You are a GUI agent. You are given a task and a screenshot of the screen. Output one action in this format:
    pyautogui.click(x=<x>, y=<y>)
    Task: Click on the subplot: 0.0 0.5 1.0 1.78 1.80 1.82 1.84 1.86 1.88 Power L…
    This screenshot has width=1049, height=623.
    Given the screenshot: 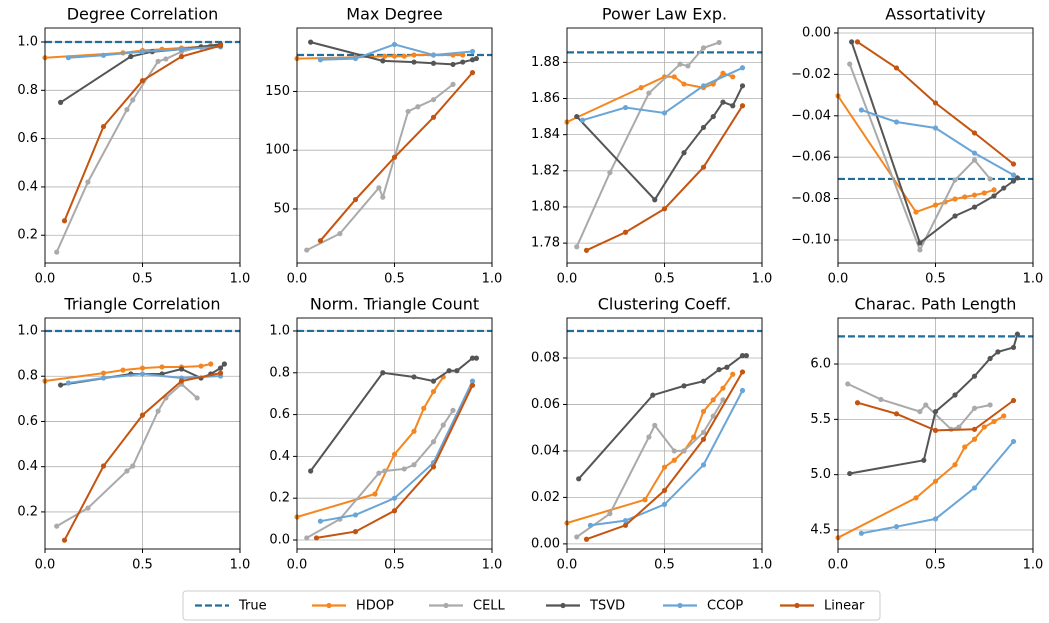 What is the action you would take?
    pyautogui.click(x=651, y=146)
    